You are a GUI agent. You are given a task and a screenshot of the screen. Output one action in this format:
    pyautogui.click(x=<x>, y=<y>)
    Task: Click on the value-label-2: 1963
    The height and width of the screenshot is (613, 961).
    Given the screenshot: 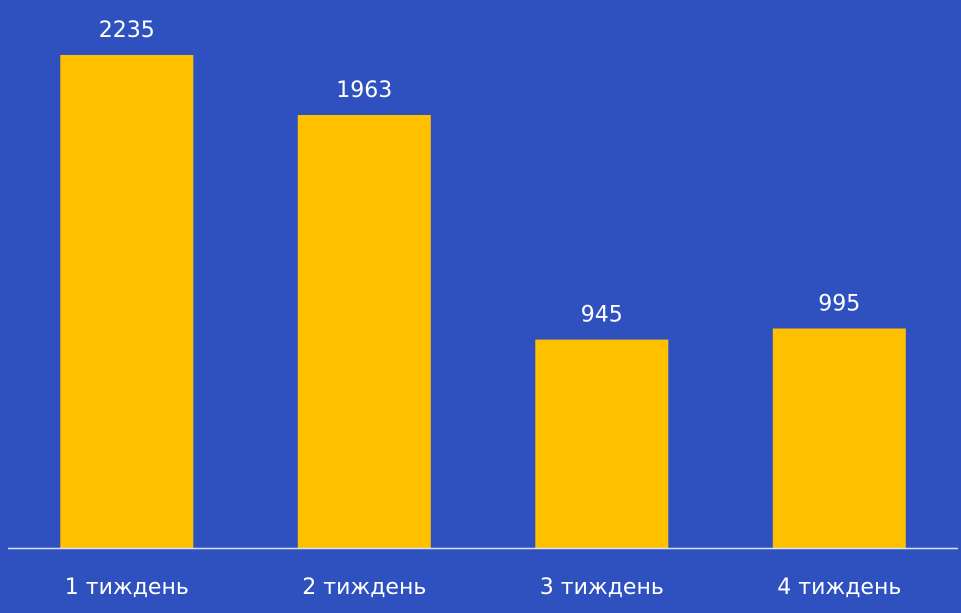 What is the action you would take?
    pyautogui.click(x=364, y=90)
    